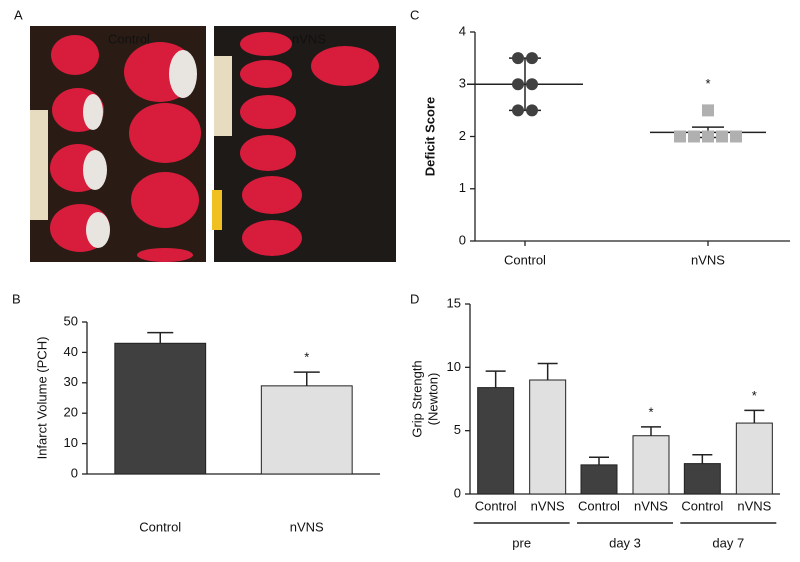 This screenshot has width=800, height=562. Describe the element at coordinates (129, 38) in the screenshot. I see `photo-label: Control` at that location.